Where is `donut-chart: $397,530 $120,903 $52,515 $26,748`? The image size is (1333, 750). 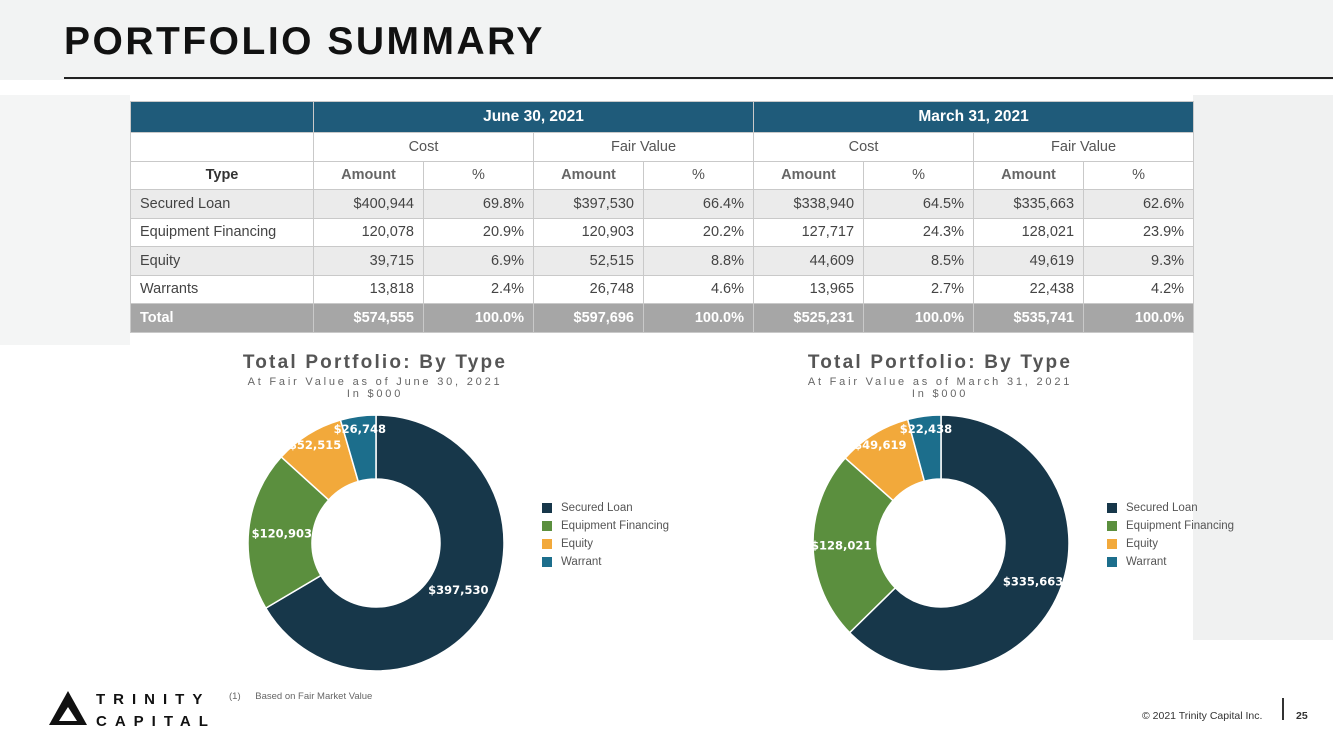 donut-chart: $397,530 $120,903 $52,515 $26,748 is located at coordinates (376, 543).